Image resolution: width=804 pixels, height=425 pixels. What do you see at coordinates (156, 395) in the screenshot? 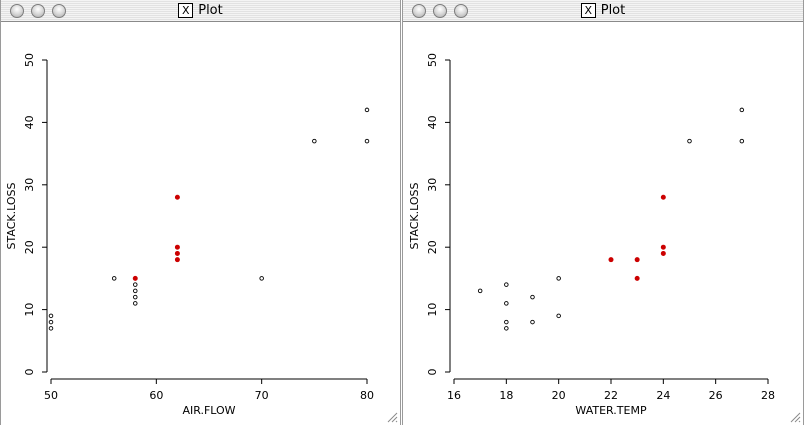
I see `x-tick-label: 60` at bounding box center [156, 395].